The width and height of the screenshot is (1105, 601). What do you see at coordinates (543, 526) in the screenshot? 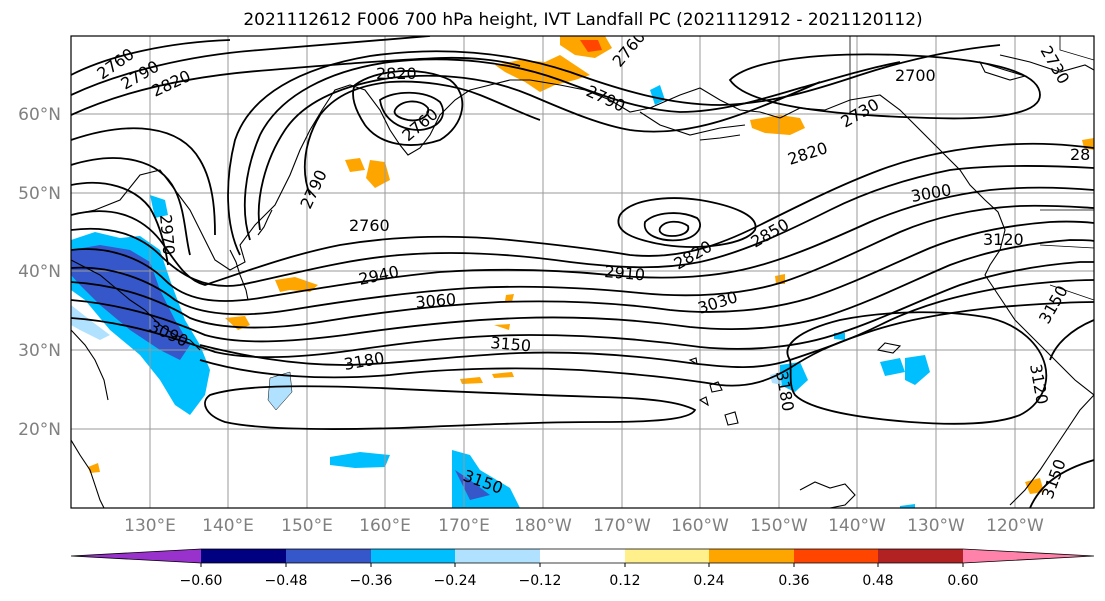
I see `lon-label: 180°W` at bounding box center [543, 526].